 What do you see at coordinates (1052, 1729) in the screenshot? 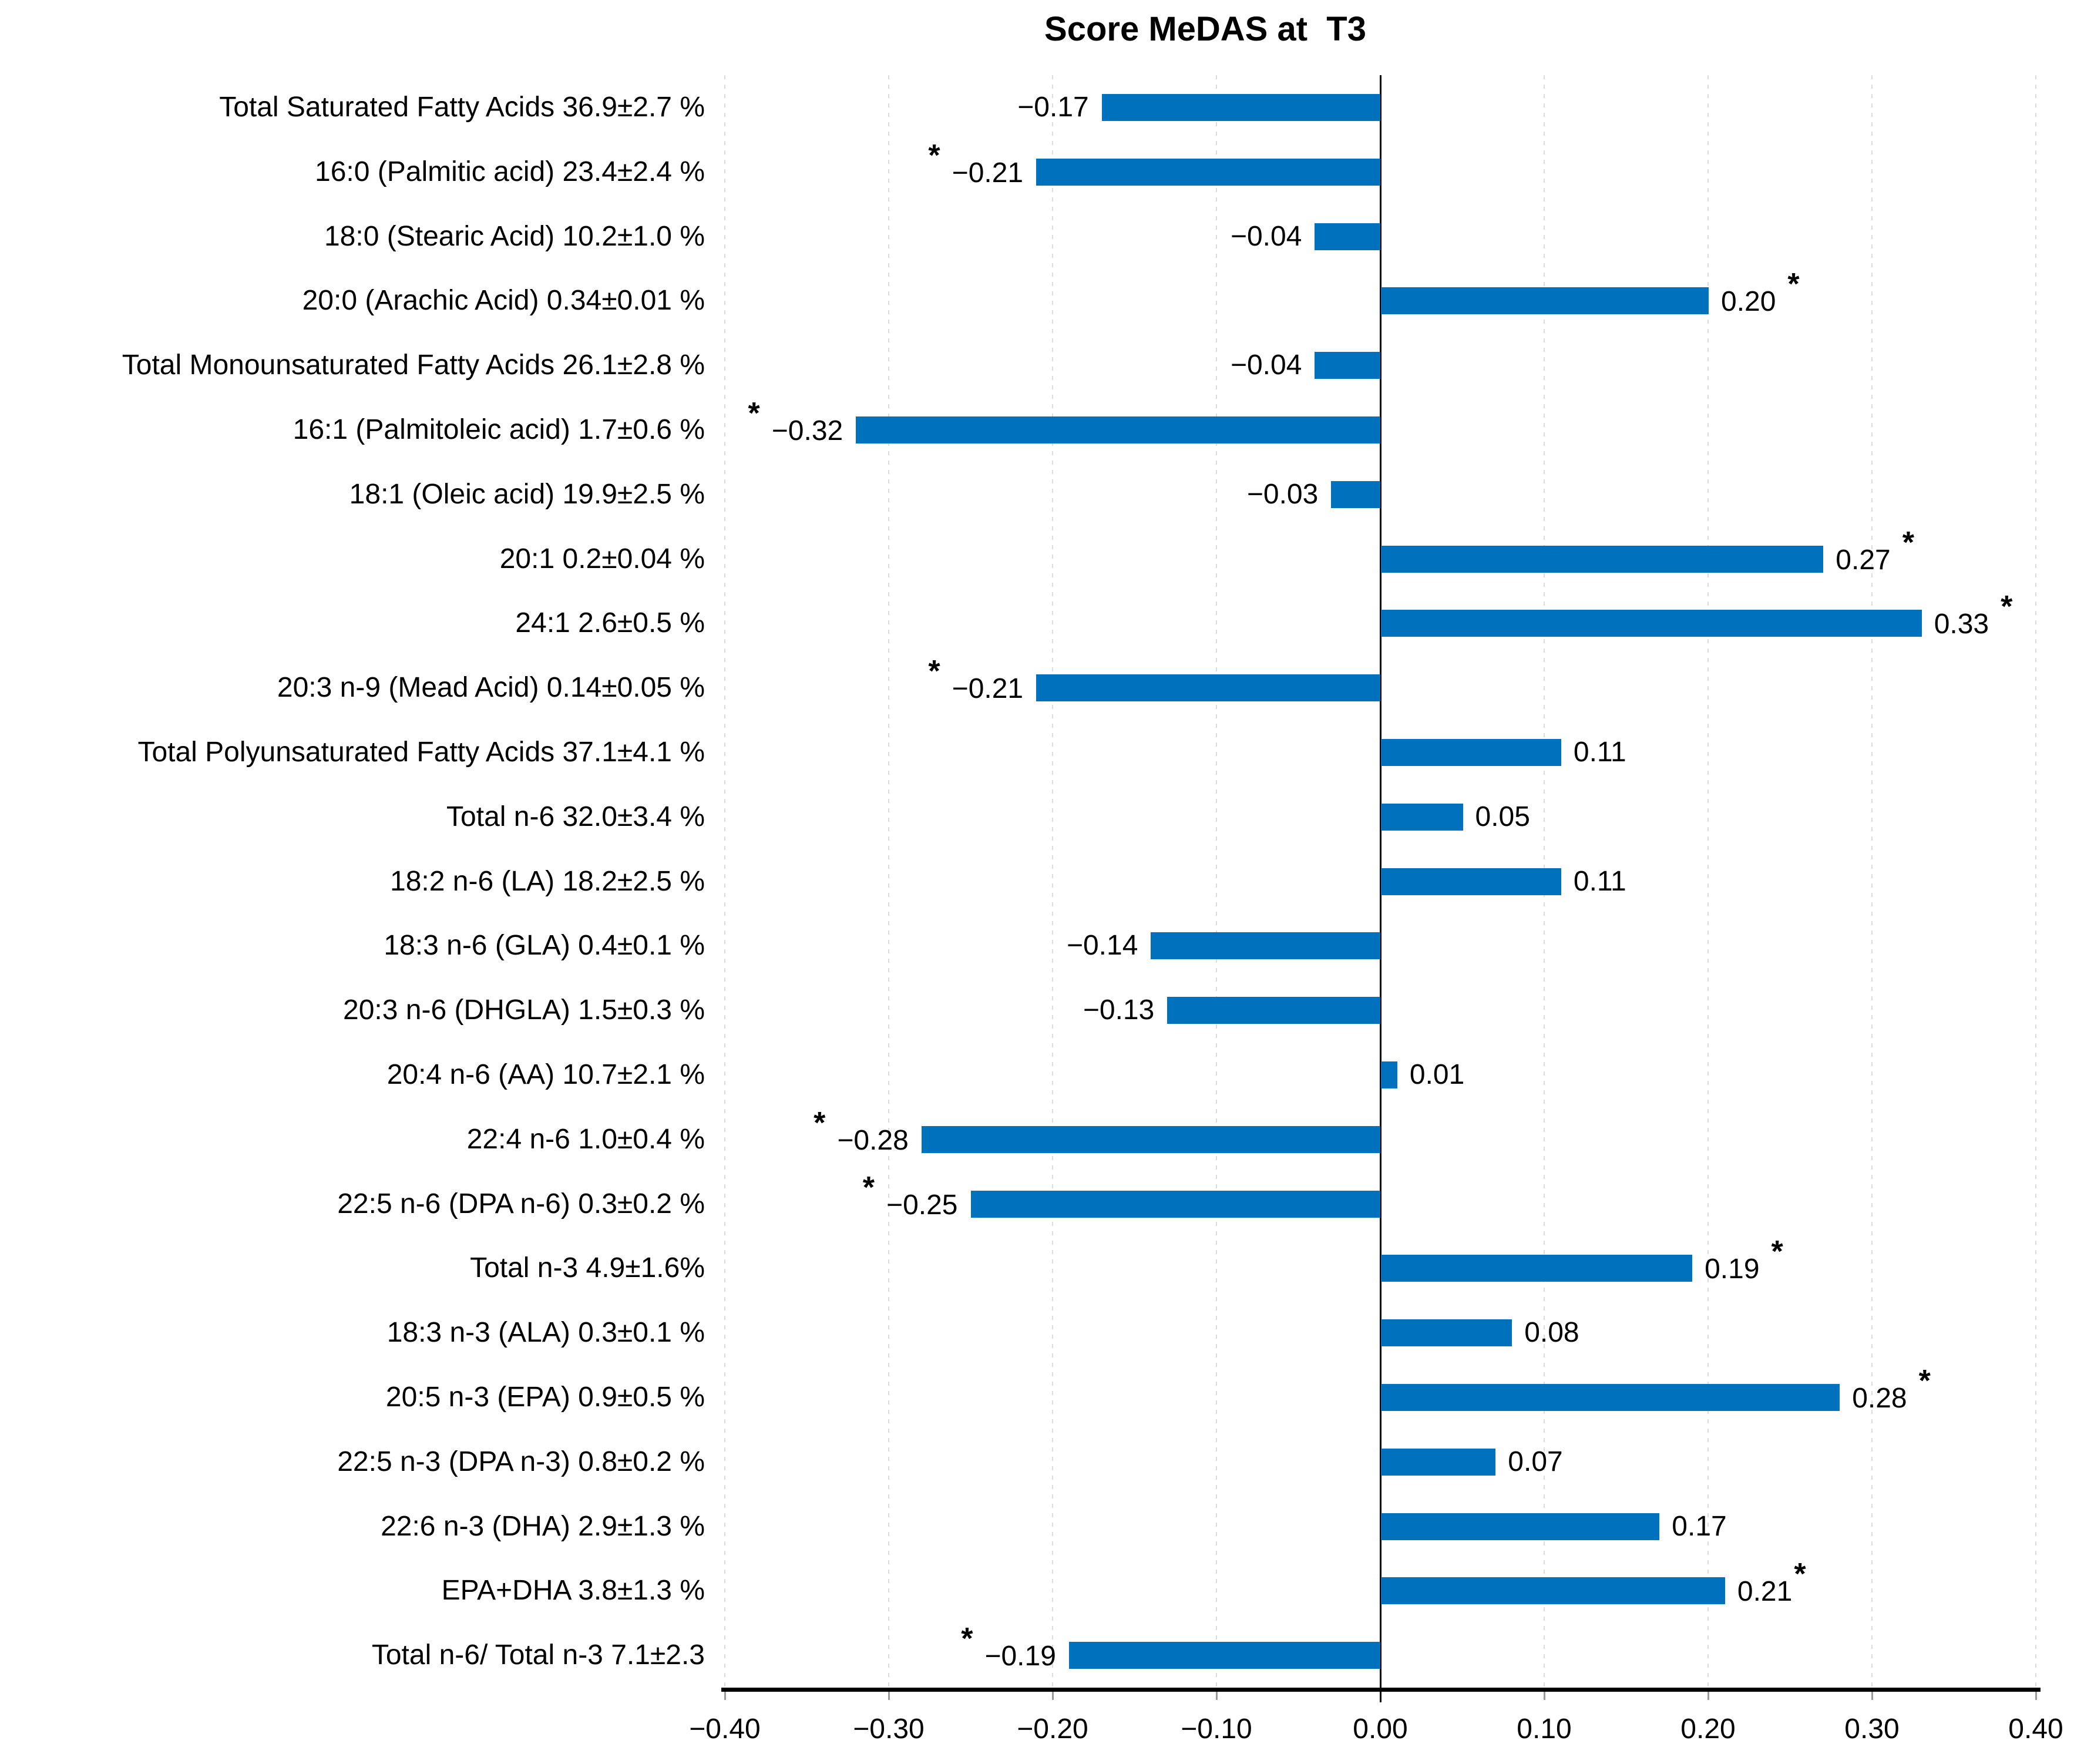
I see `x-tick-label-2: −0.20` at bounding box center [1052, 1729].